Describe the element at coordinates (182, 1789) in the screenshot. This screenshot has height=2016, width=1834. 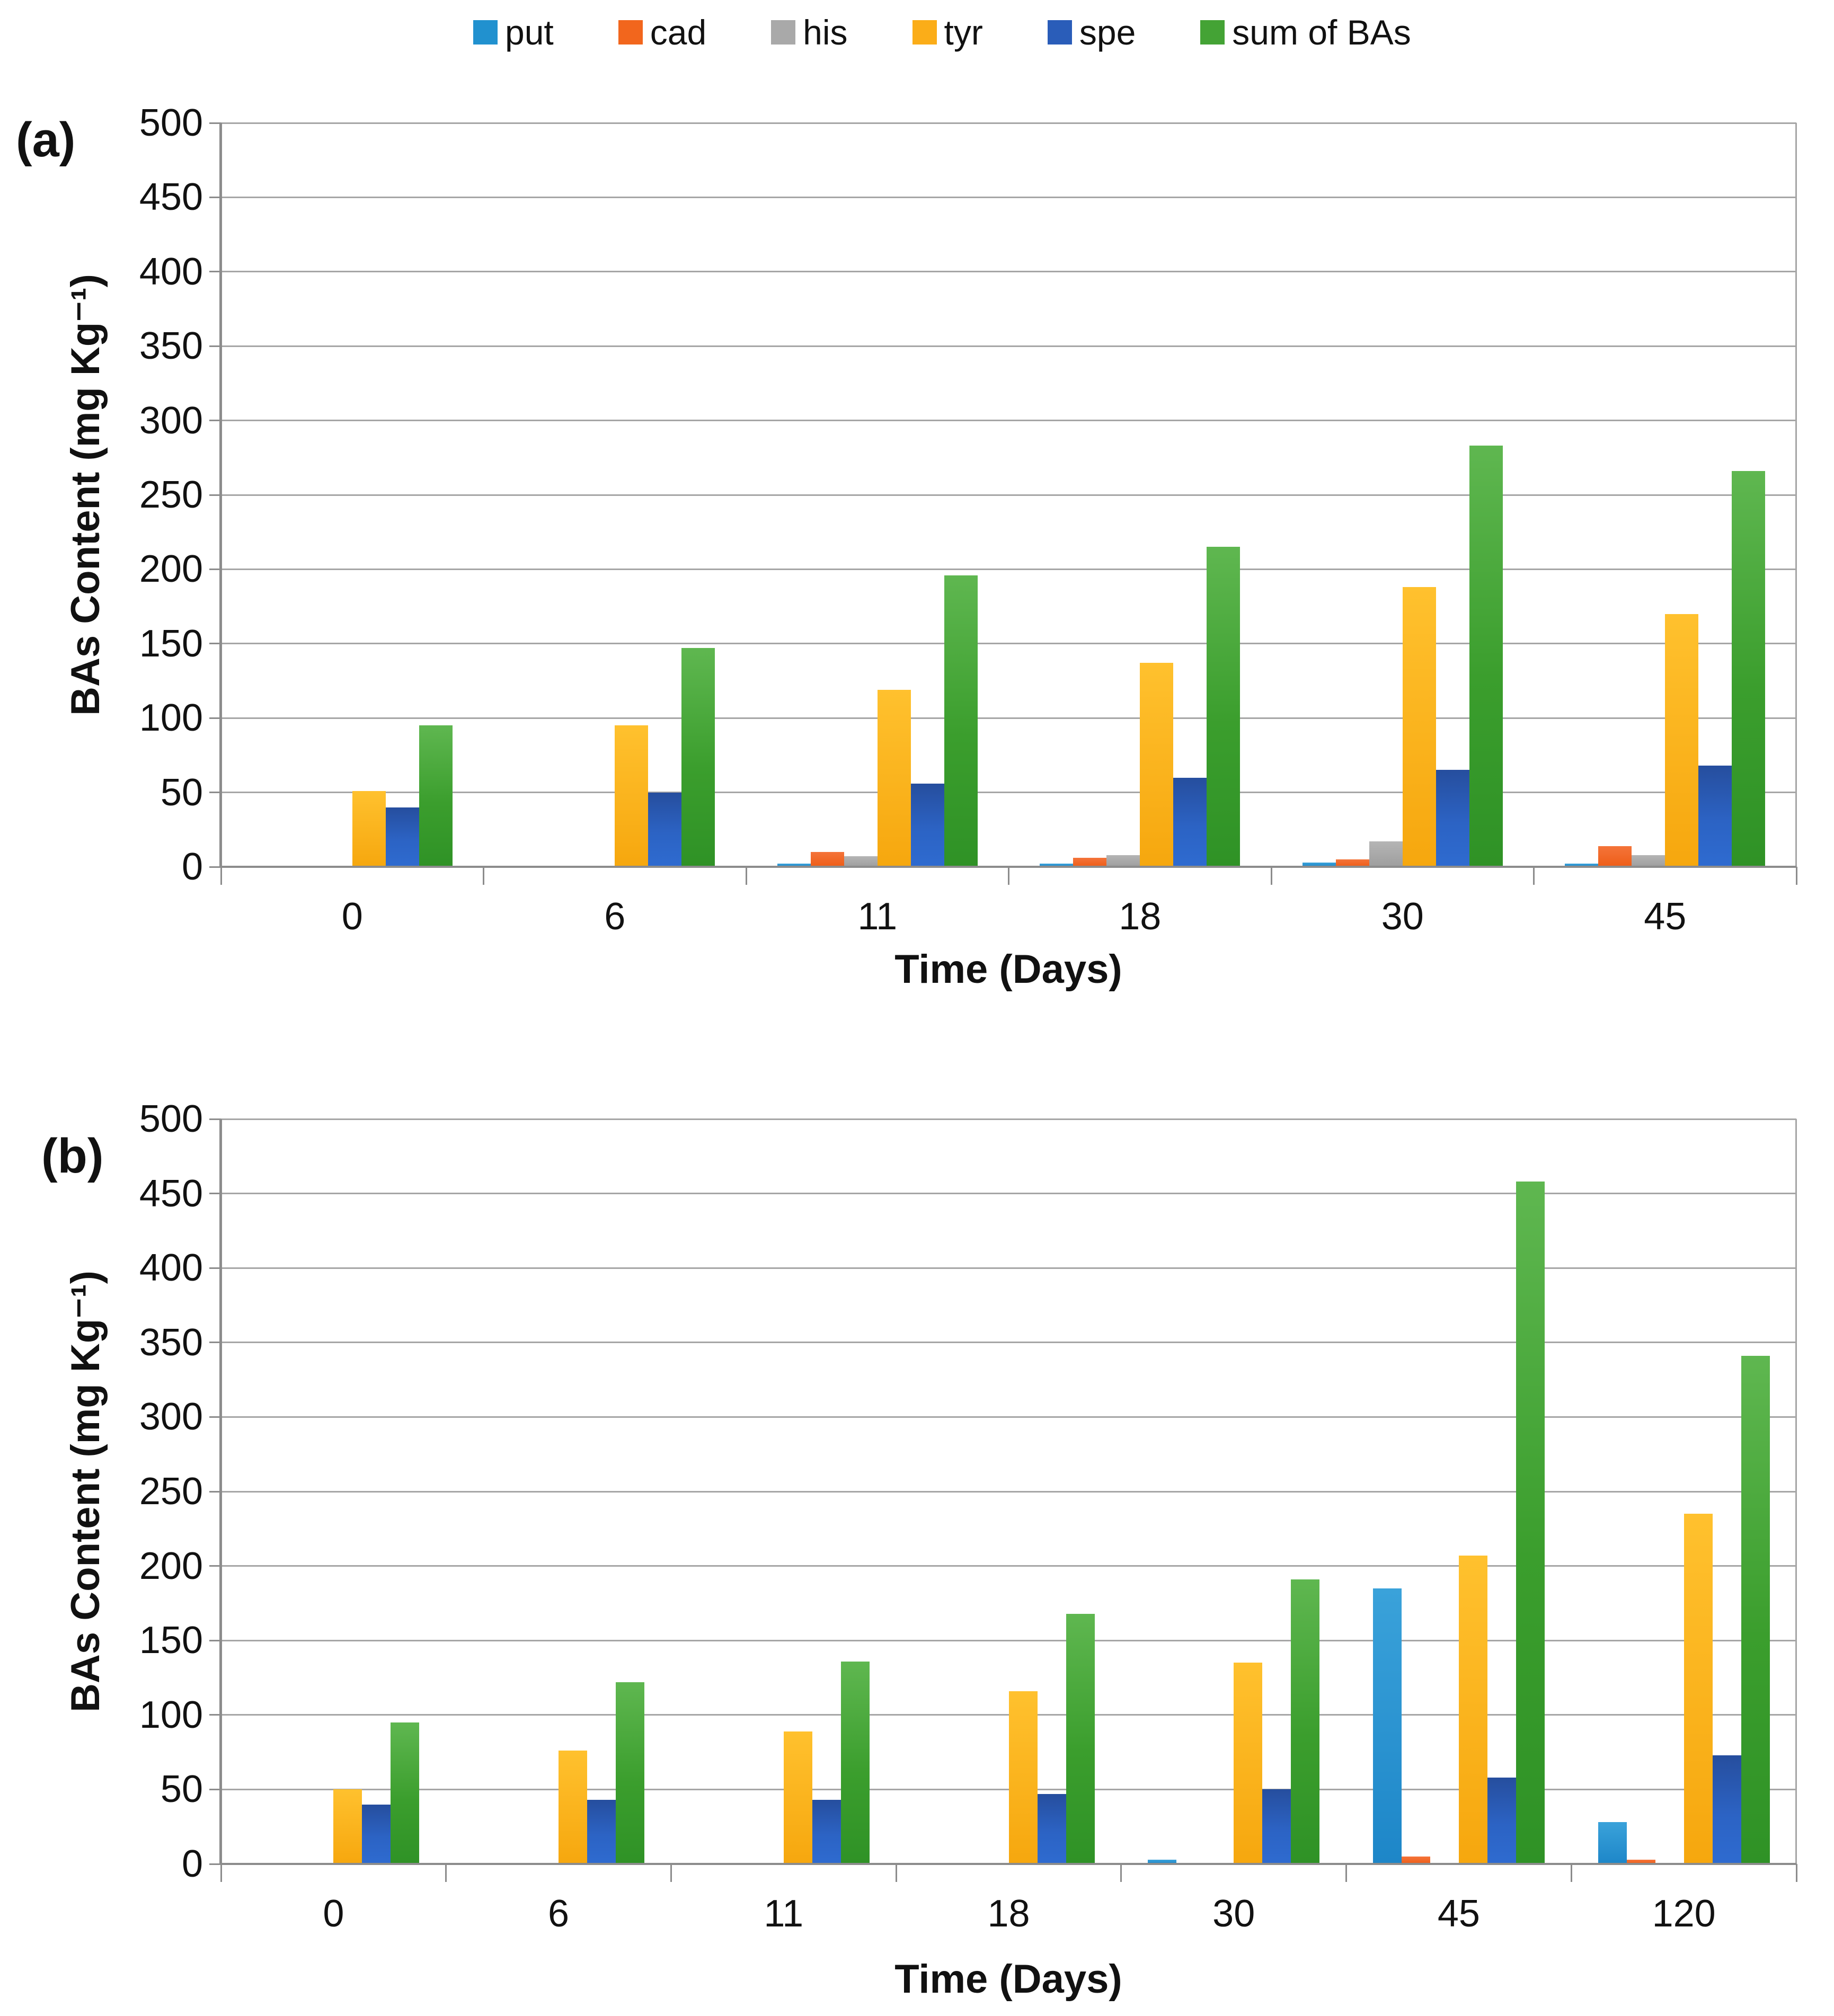
I see `y-tick-label: 50` at that location.